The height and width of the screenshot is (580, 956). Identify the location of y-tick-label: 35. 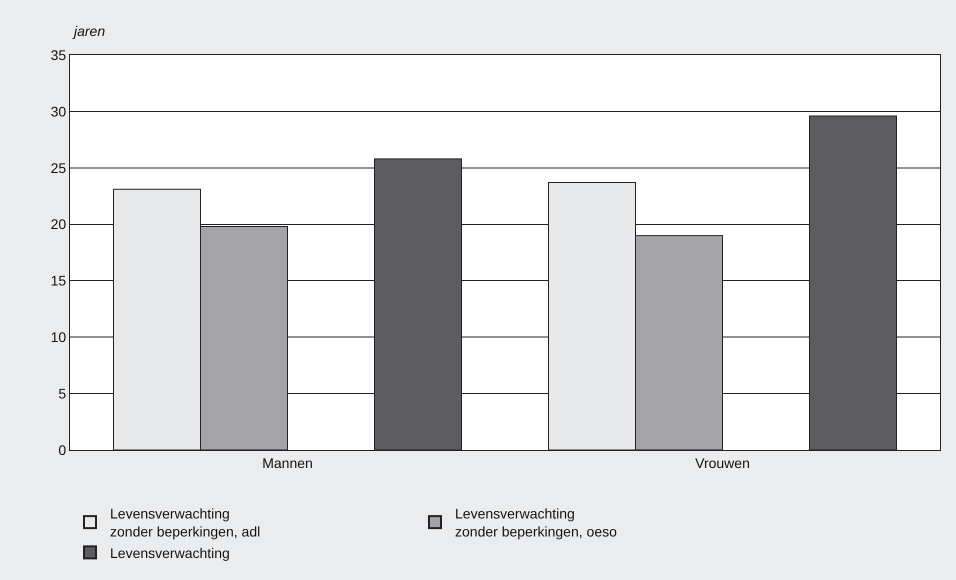
(58, 54).